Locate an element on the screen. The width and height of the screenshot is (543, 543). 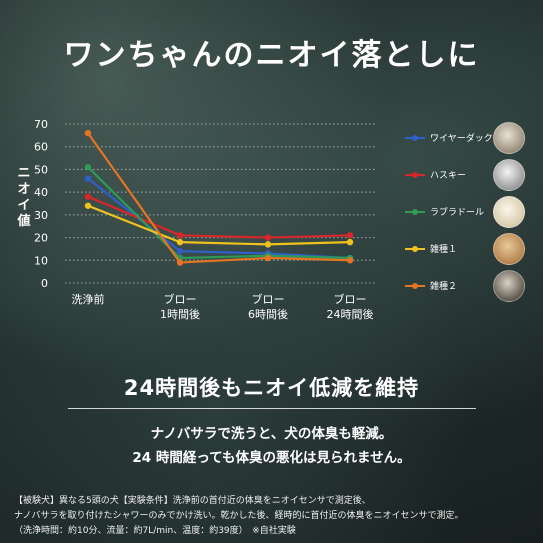
legend-item-labrador: ラブラドール is located at coordinates (474, 212).